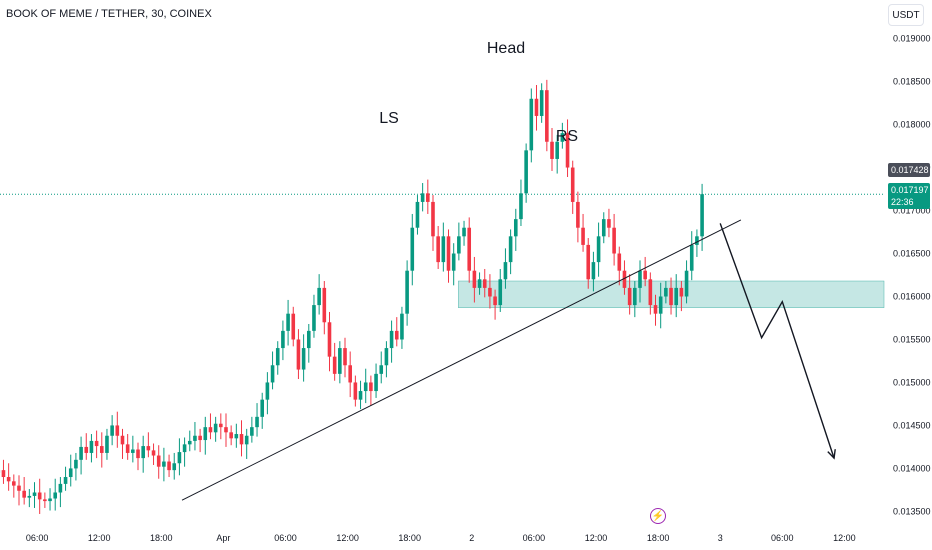 Image resolution: width=932 pixels, height=550 pixels. I want to click on time-tick-label: 3, so click(720, 538).